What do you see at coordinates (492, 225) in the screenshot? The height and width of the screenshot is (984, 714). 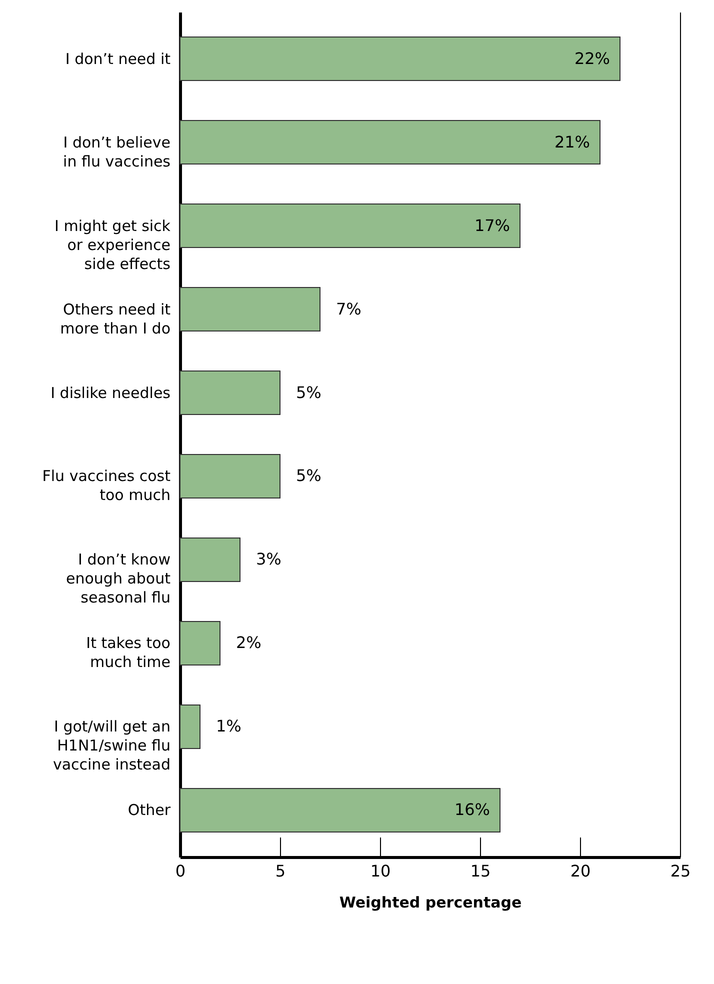 I see `data-label: 17%` at bounding box center [492, 225].